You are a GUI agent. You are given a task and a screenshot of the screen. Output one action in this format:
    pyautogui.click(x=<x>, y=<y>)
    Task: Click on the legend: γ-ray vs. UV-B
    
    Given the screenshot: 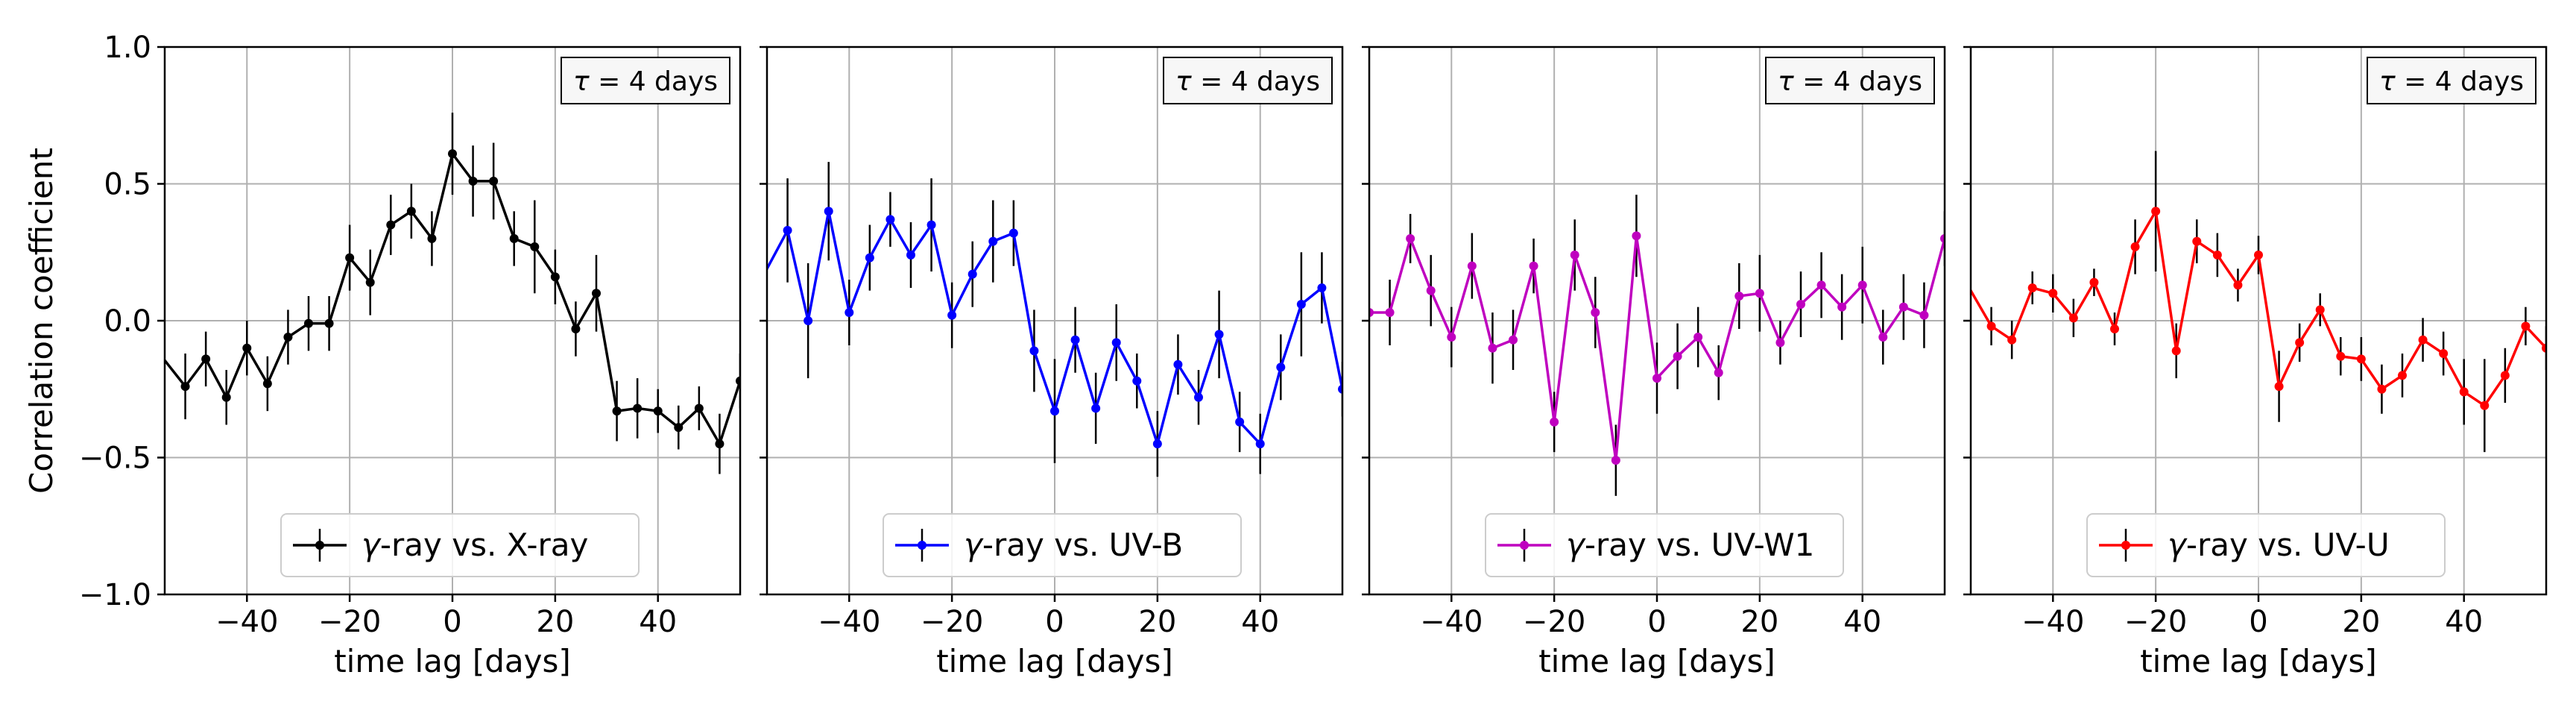 What is the action you would take?
    pyautogui.click(x=1062, y=545)
    